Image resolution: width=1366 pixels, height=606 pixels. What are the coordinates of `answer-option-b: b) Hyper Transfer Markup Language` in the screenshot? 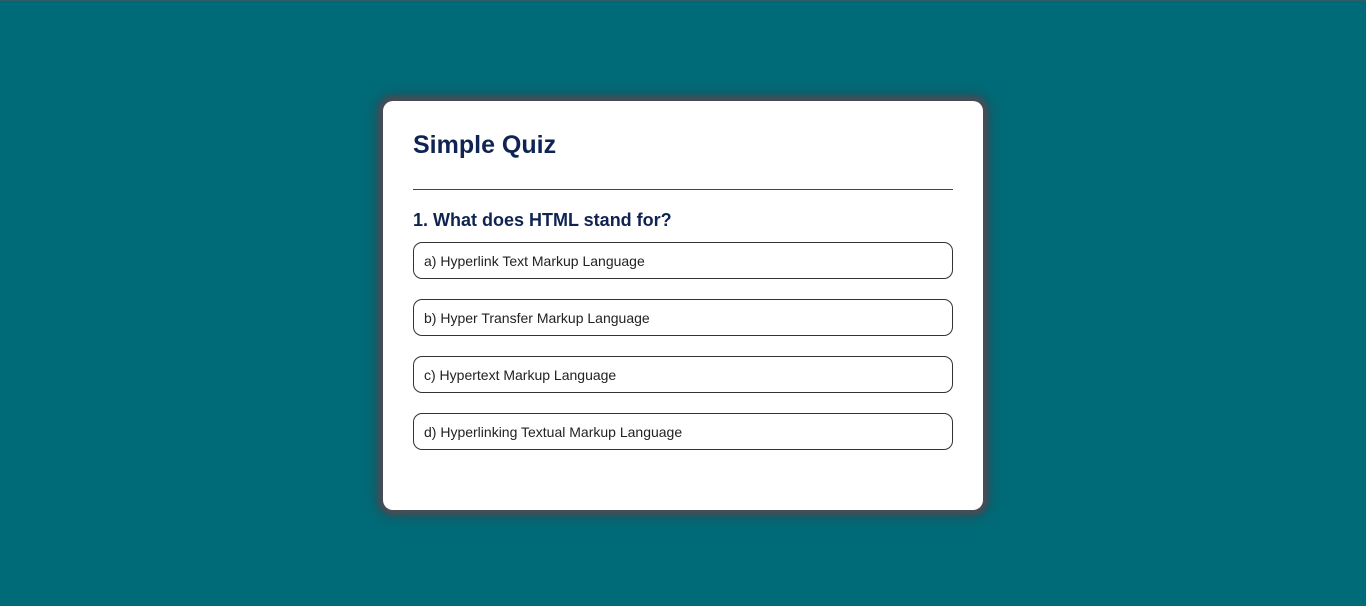 It's located at (683, 317).